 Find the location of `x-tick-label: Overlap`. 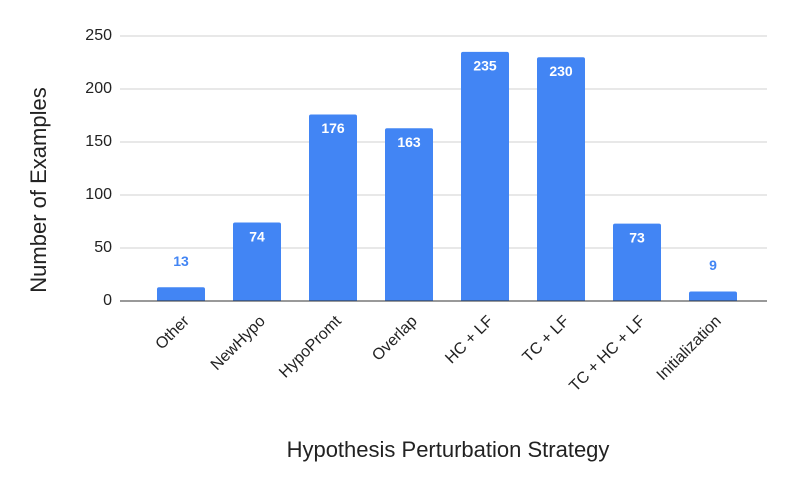

x-tick-label: Overlap is located at coordinates (395, 339).